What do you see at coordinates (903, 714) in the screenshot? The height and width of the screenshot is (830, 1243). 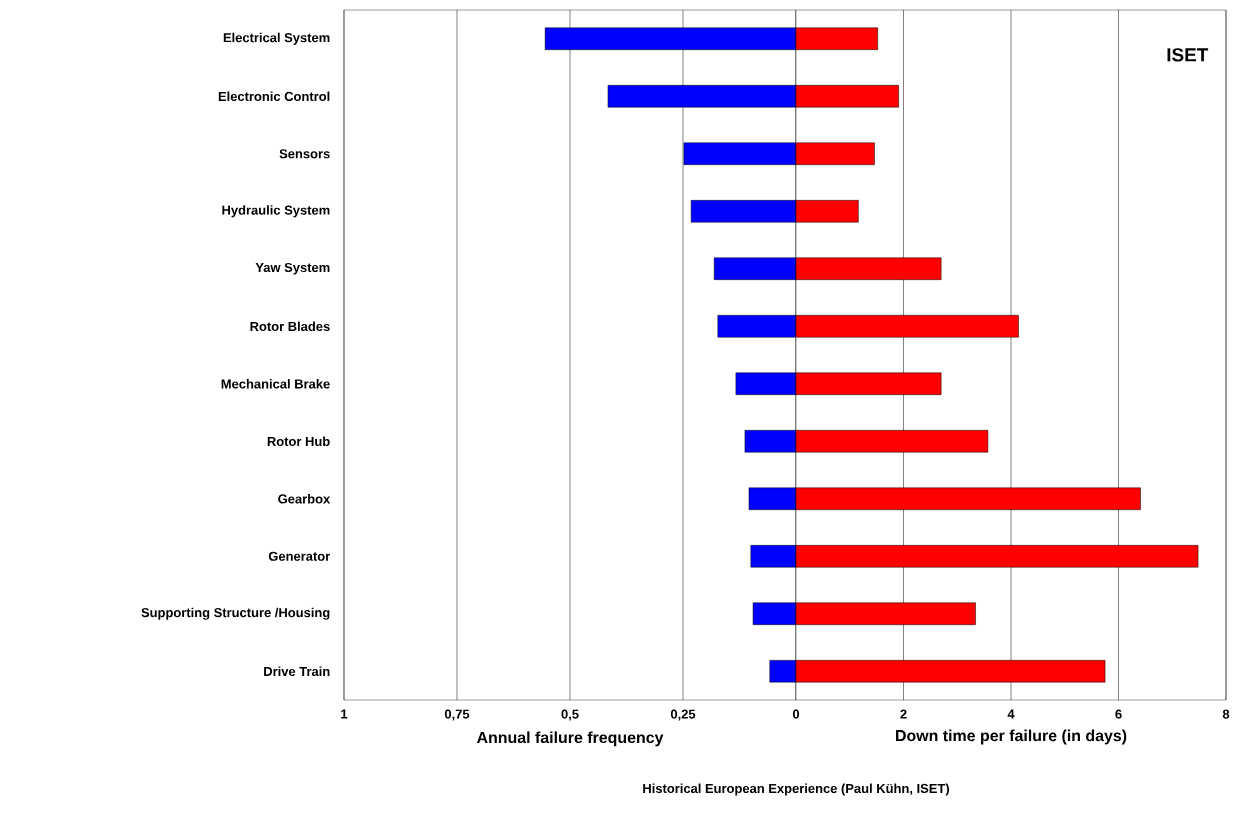 I see `x-tick-label: 2` at bounding box center [903, 714].